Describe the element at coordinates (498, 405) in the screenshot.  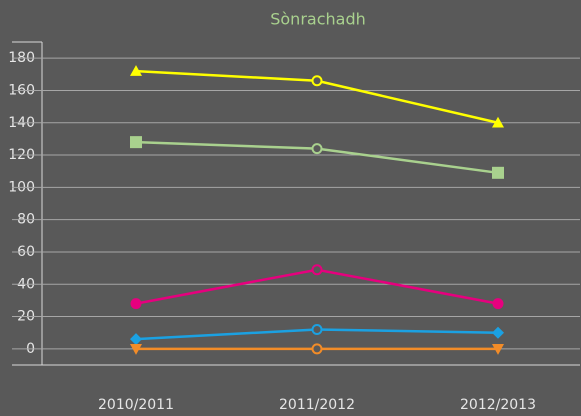
I see `x-tick-label: 2012/2013` at that location.